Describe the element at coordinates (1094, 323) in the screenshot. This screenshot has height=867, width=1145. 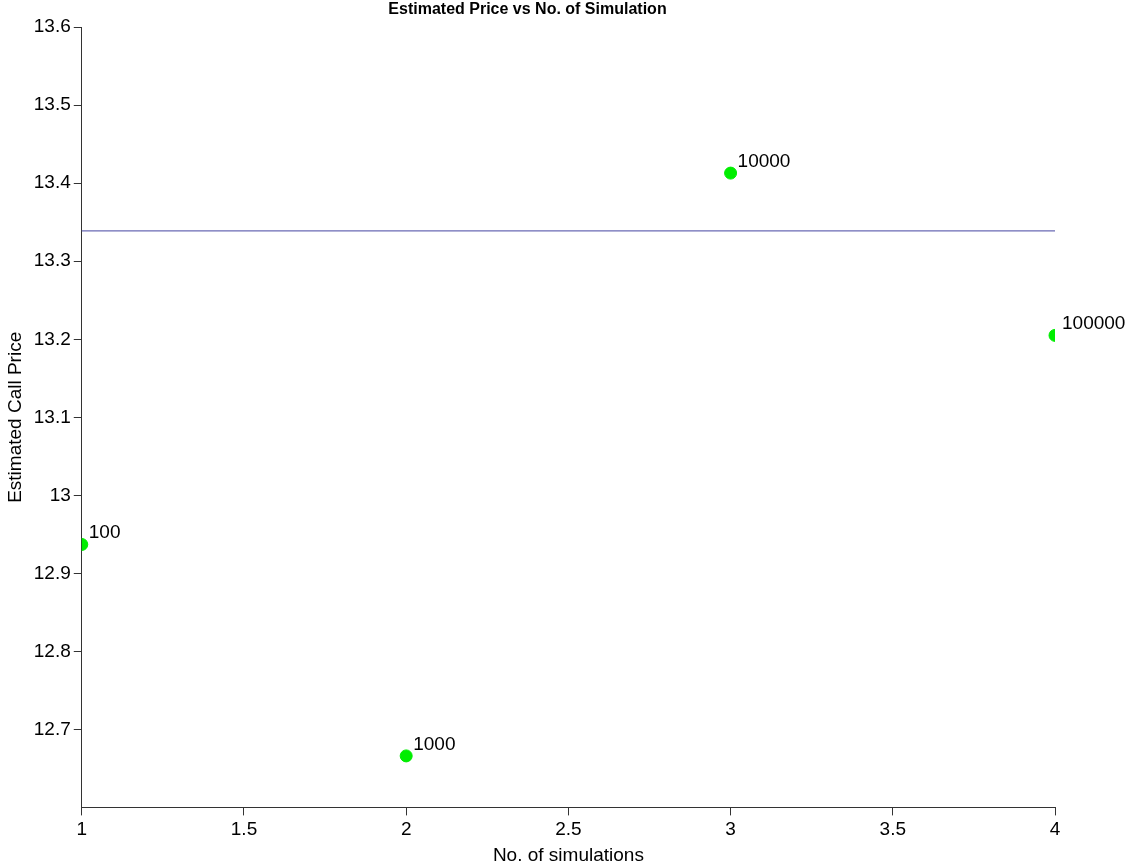
I see `annotation: 100000` at that location.